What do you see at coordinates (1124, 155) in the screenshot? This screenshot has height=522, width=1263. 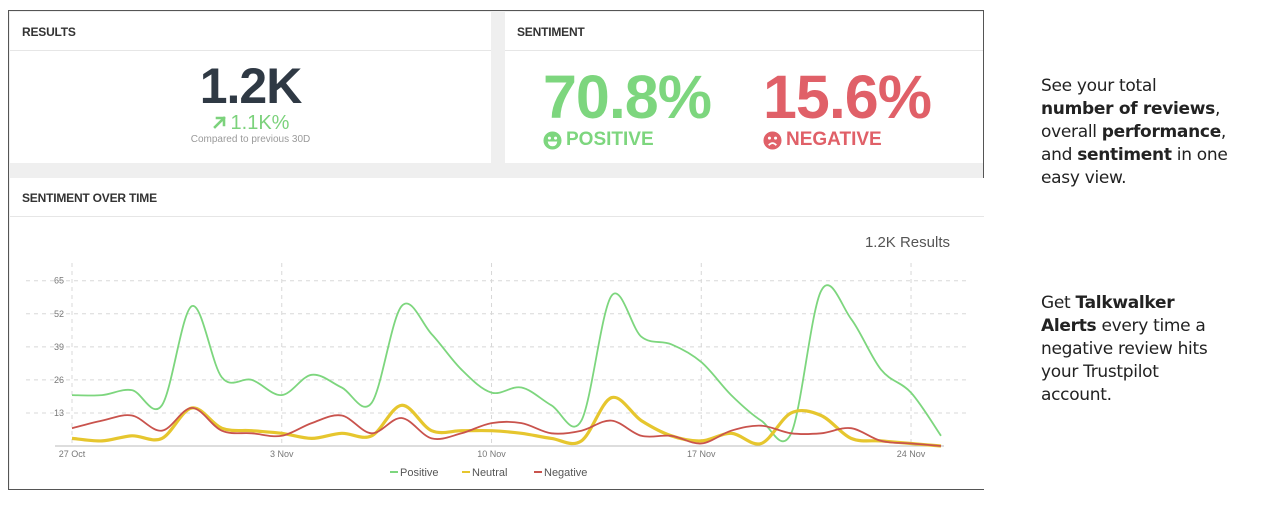 I see `text-bold: sentiment` at bounding box center [1124, 155].